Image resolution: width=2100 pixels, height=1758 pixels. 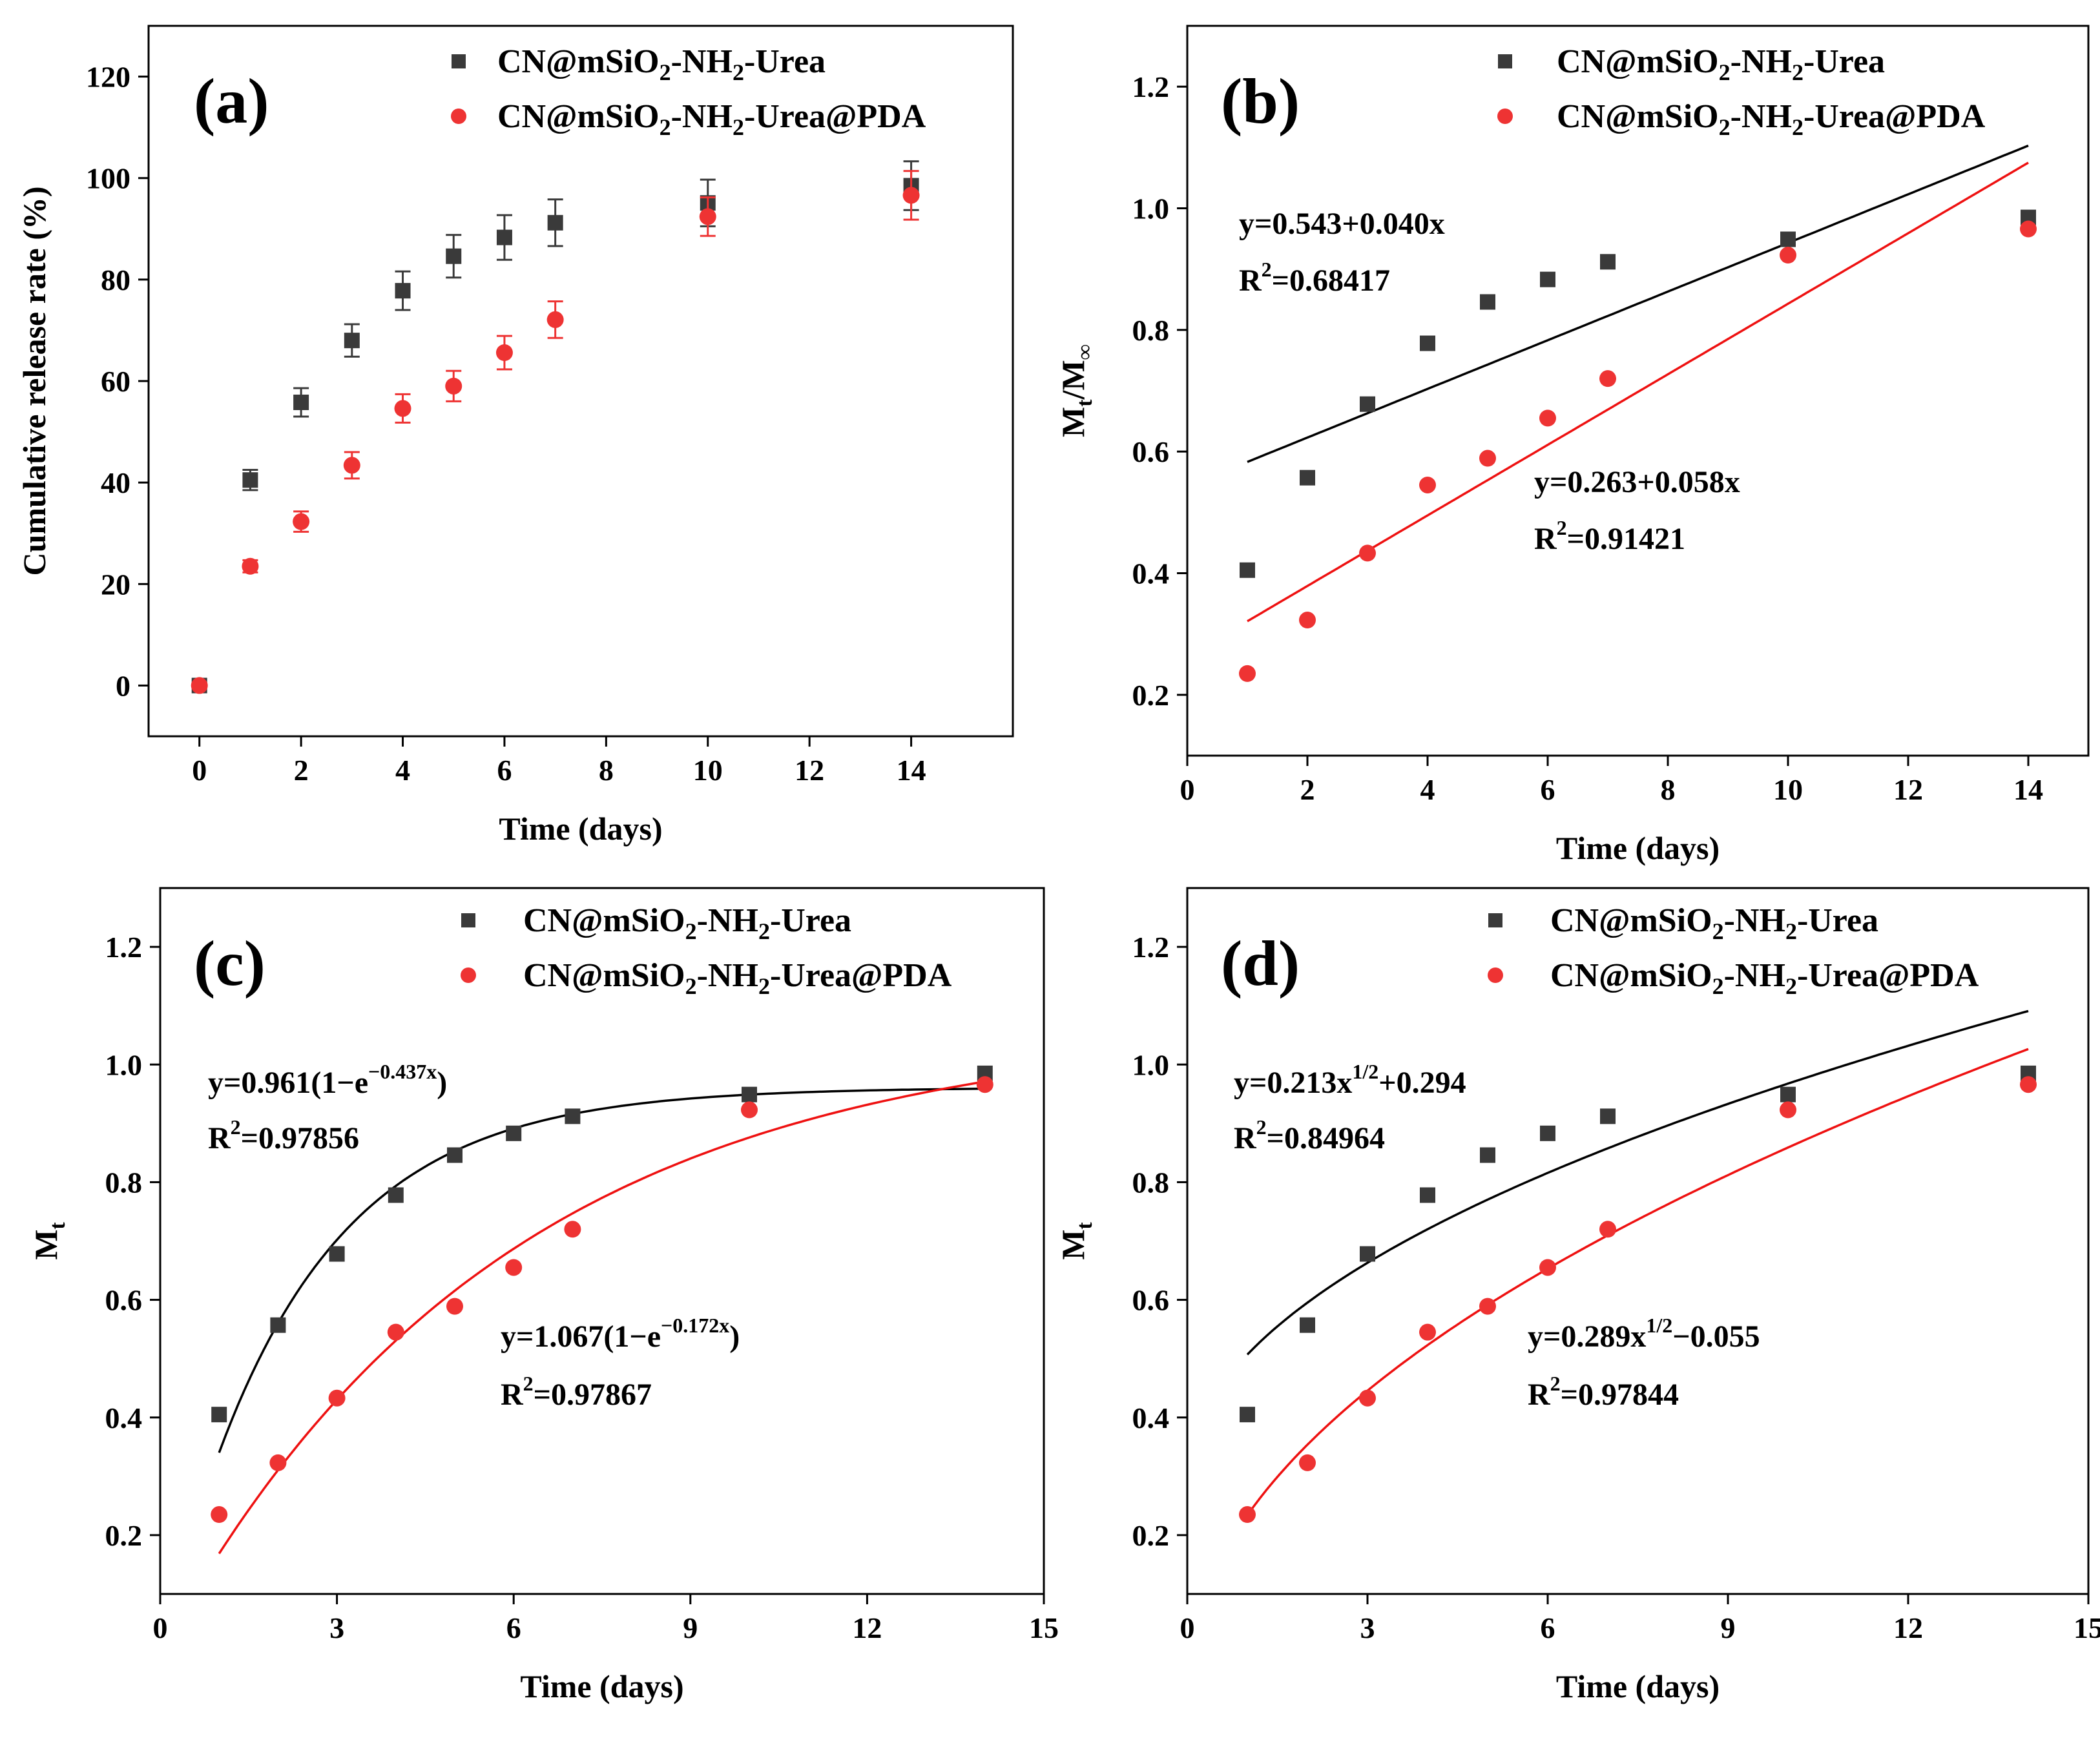 What do you see at coordinates (288, 1083) in the screenshot?
I see `fit-equation-text: y=0.961(1−e` at bounding box center [288, 1083].